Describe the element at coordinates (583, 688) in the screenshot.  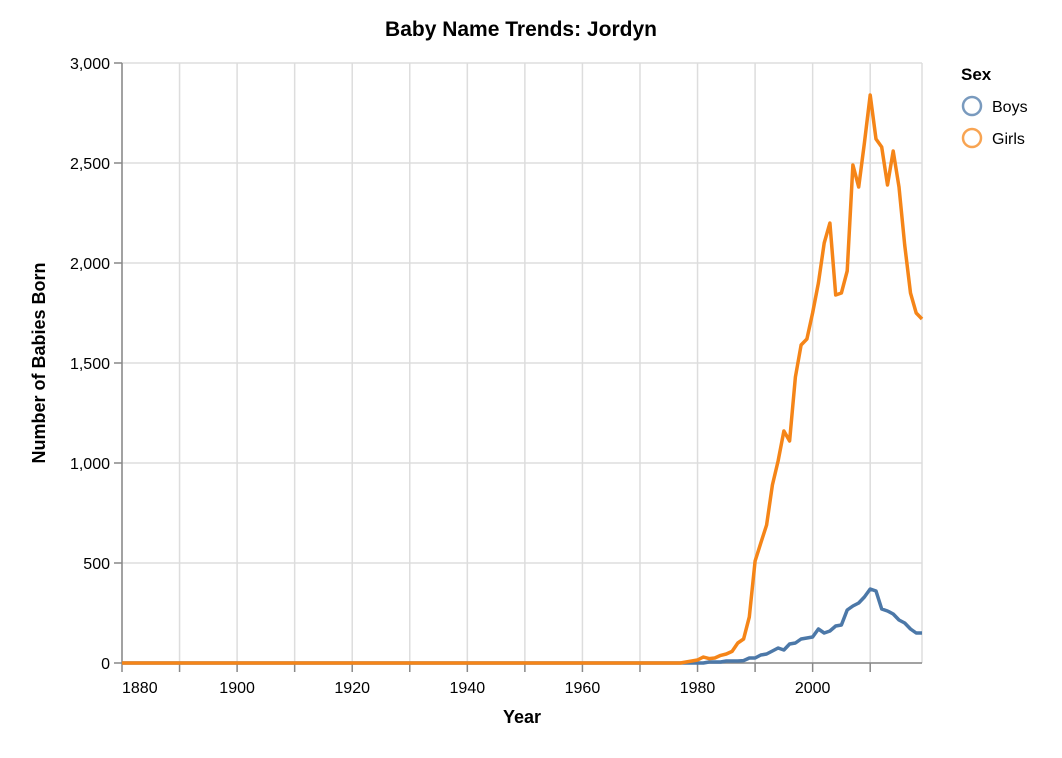
I see `x-tick-label: 1960` at that location.